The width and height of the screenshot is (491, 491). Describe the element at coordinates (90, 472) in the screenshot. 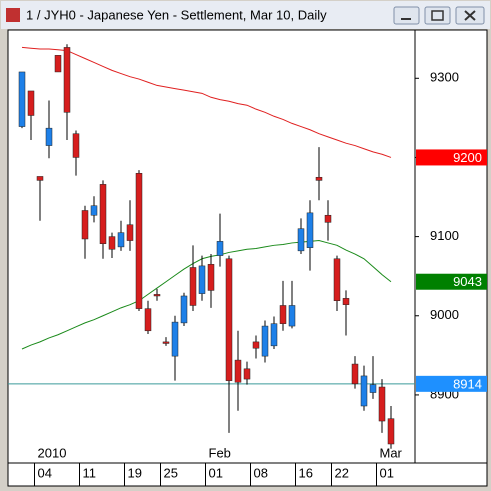

I see `x-tick-label: 11` at that location.